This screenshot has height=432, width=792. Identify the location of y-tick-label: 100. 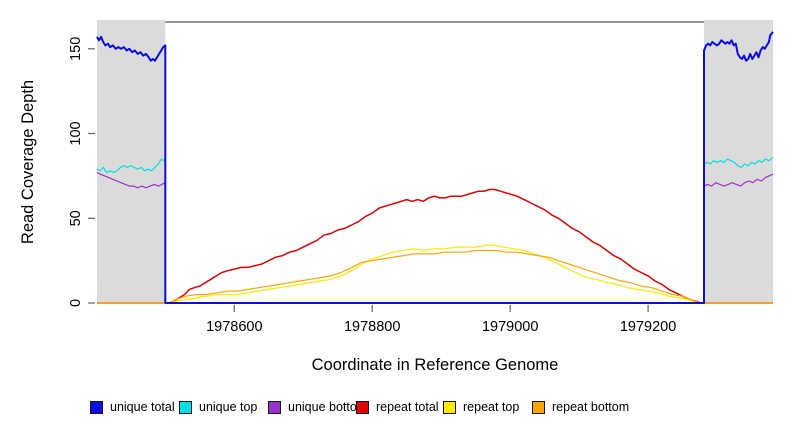
(76, 133).